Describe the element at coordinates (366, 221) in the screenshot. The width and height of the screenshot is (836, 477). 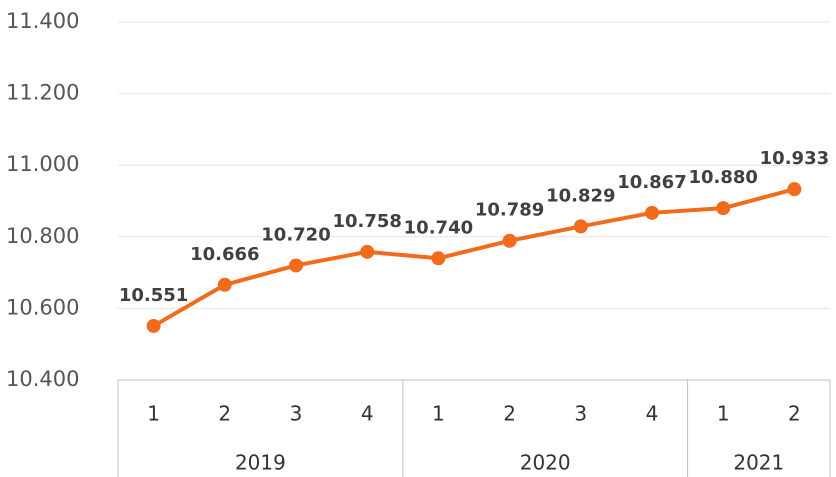
I see `data-label: 10.758` at that location.